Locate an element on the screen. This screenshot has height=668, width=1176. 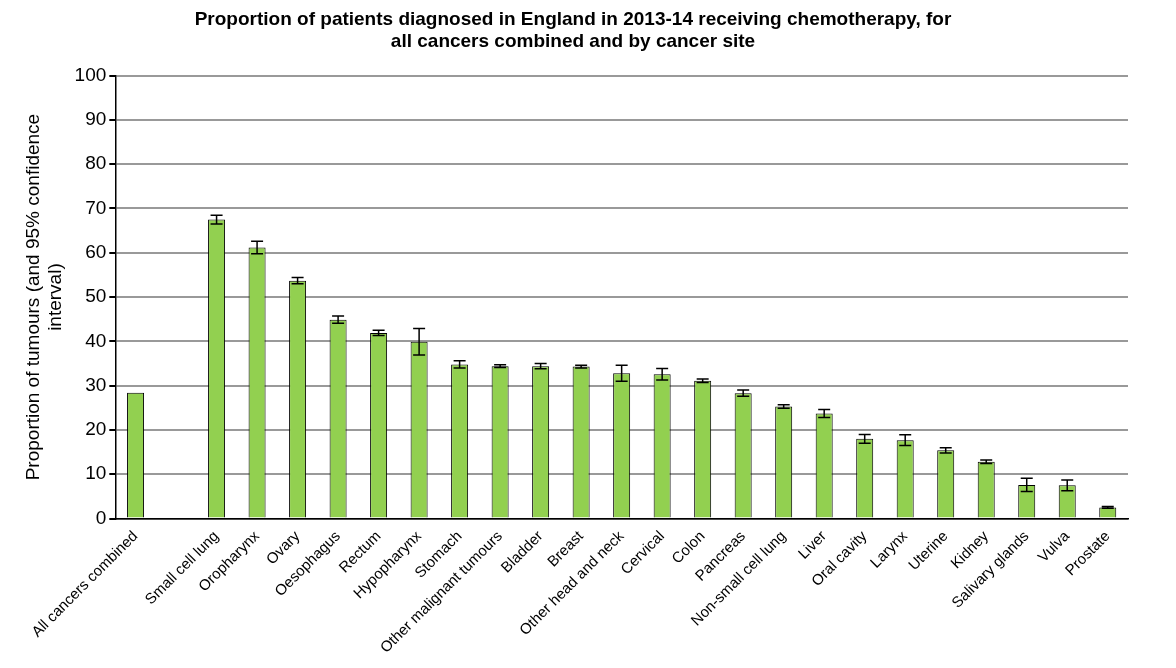
y-tick-label: 20 is located at coordinates (96, 429).